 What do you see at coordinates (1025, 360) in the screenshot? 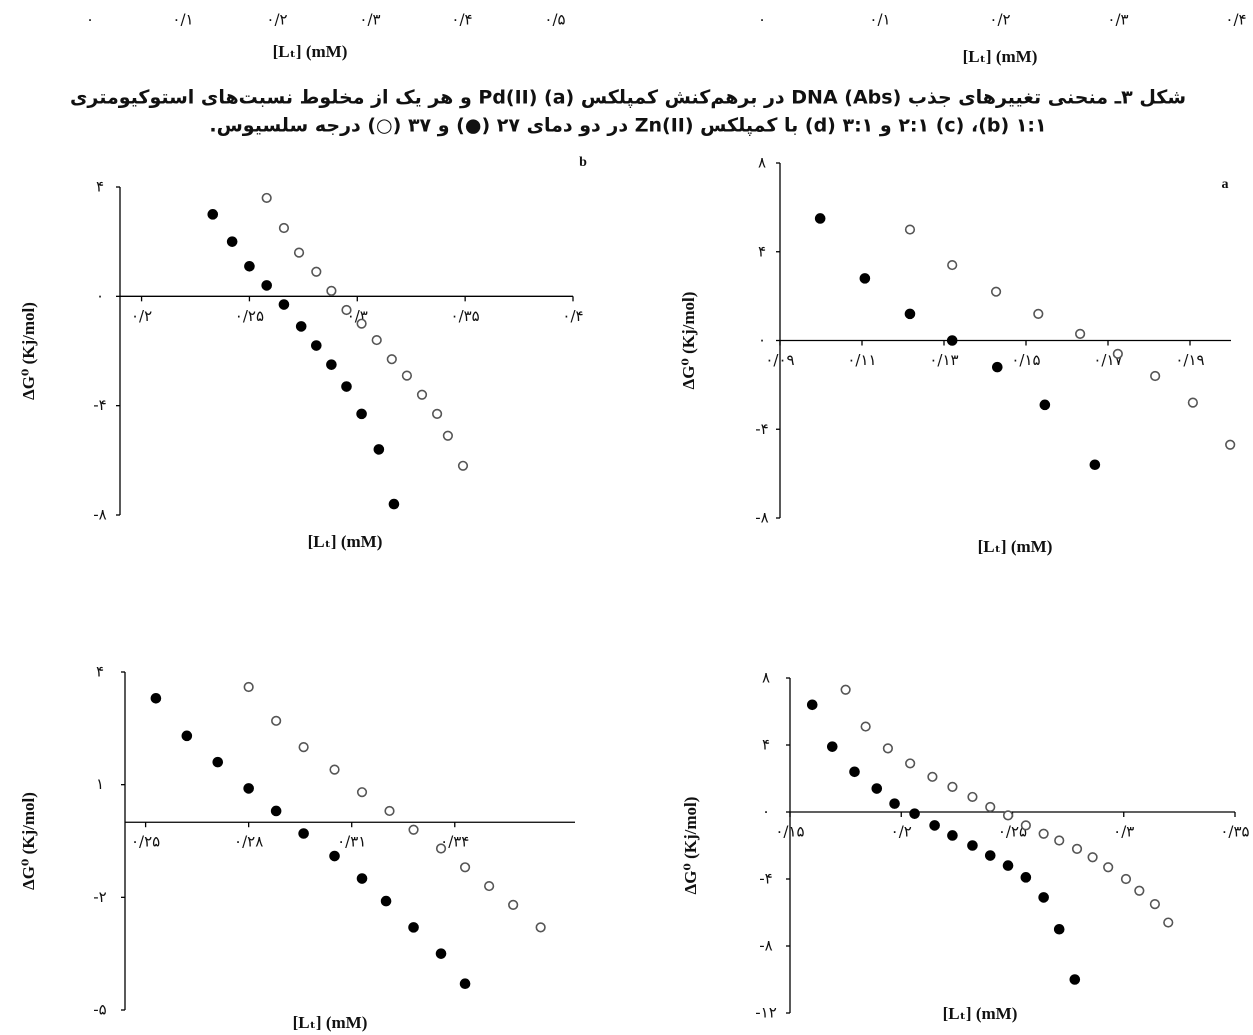
I see `x-tick-label: ۰/۱۵` at bounding box center [1025, 360].